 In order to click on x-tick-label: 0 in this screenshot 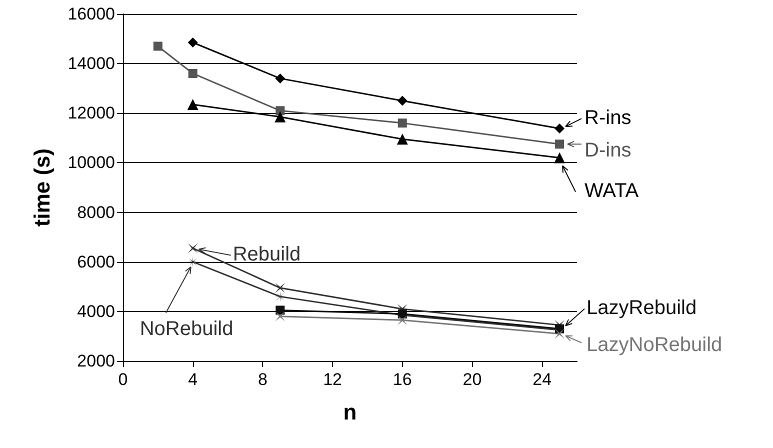, I will do `click(123, 379)`.